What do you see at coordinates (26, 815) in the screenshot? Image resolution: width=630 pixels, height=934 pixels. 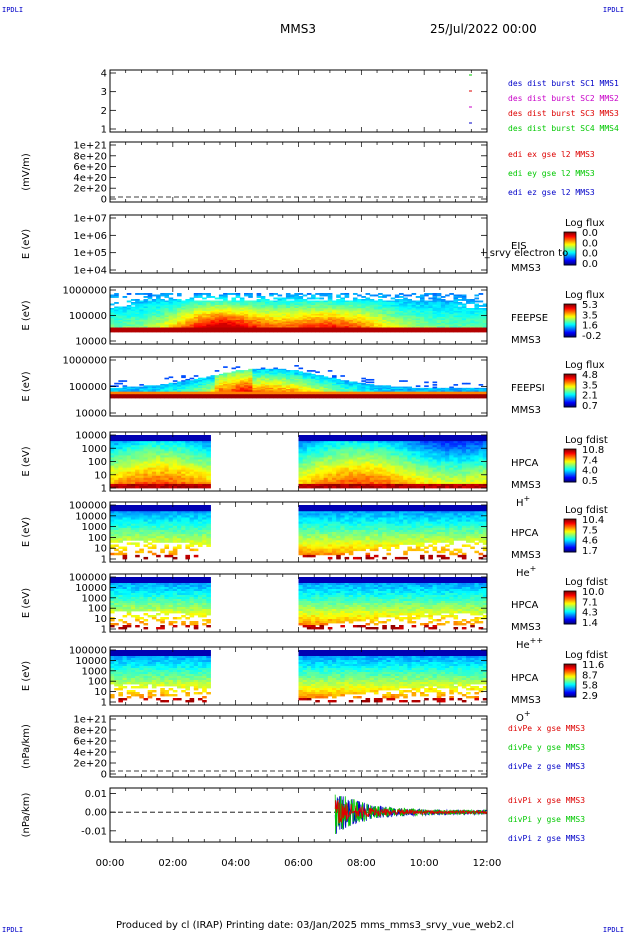 I see `y-axis-label: (nPa/km)` at bounding box center [26, 815].